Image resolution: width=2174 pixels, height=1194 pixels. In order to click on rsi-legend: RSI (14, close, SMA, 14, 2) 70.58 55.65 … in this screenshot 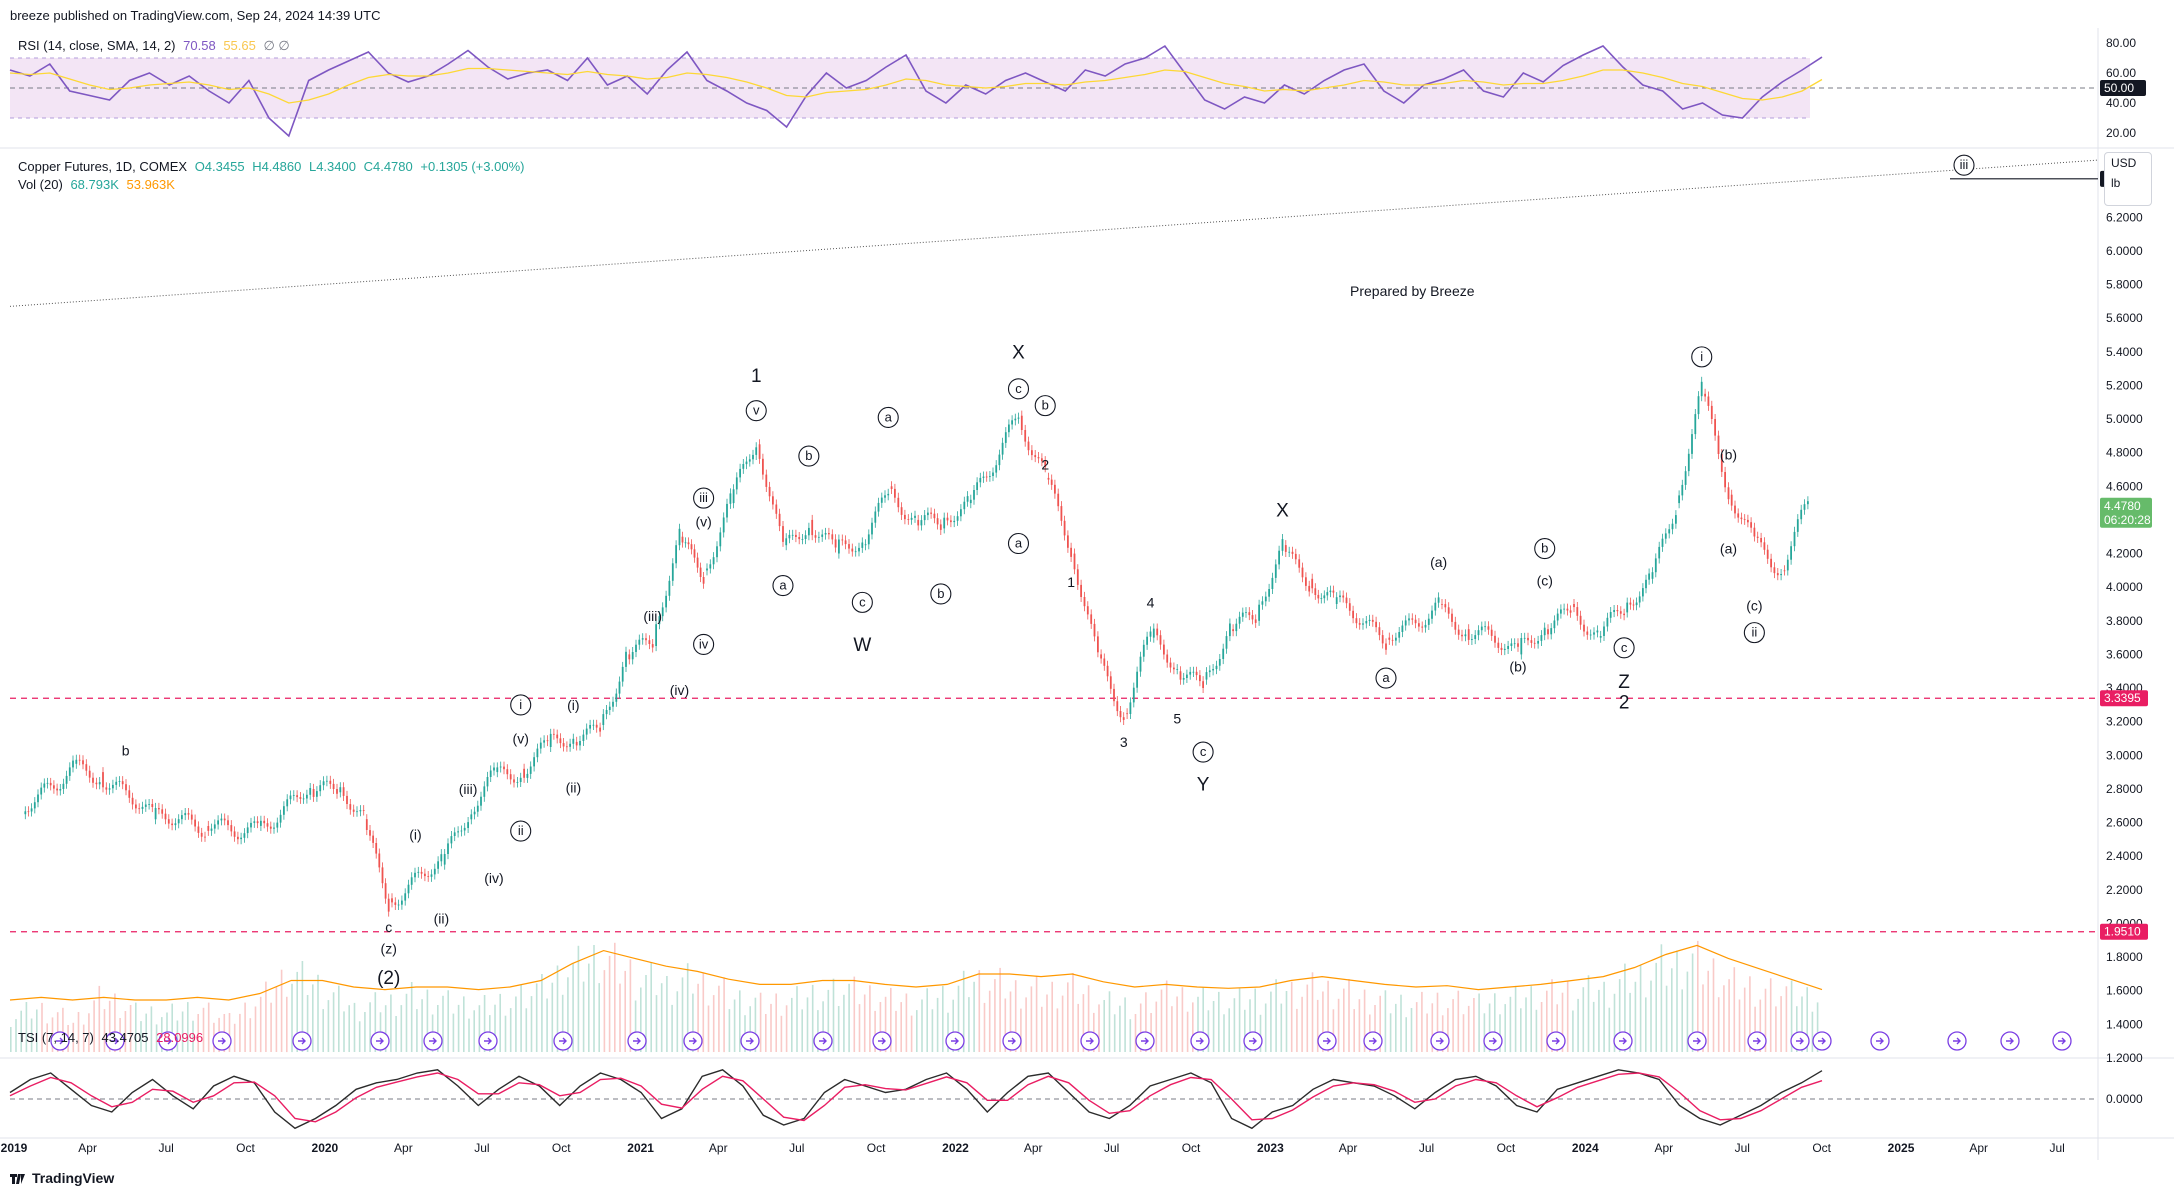, I will do `click(156, 46)`.